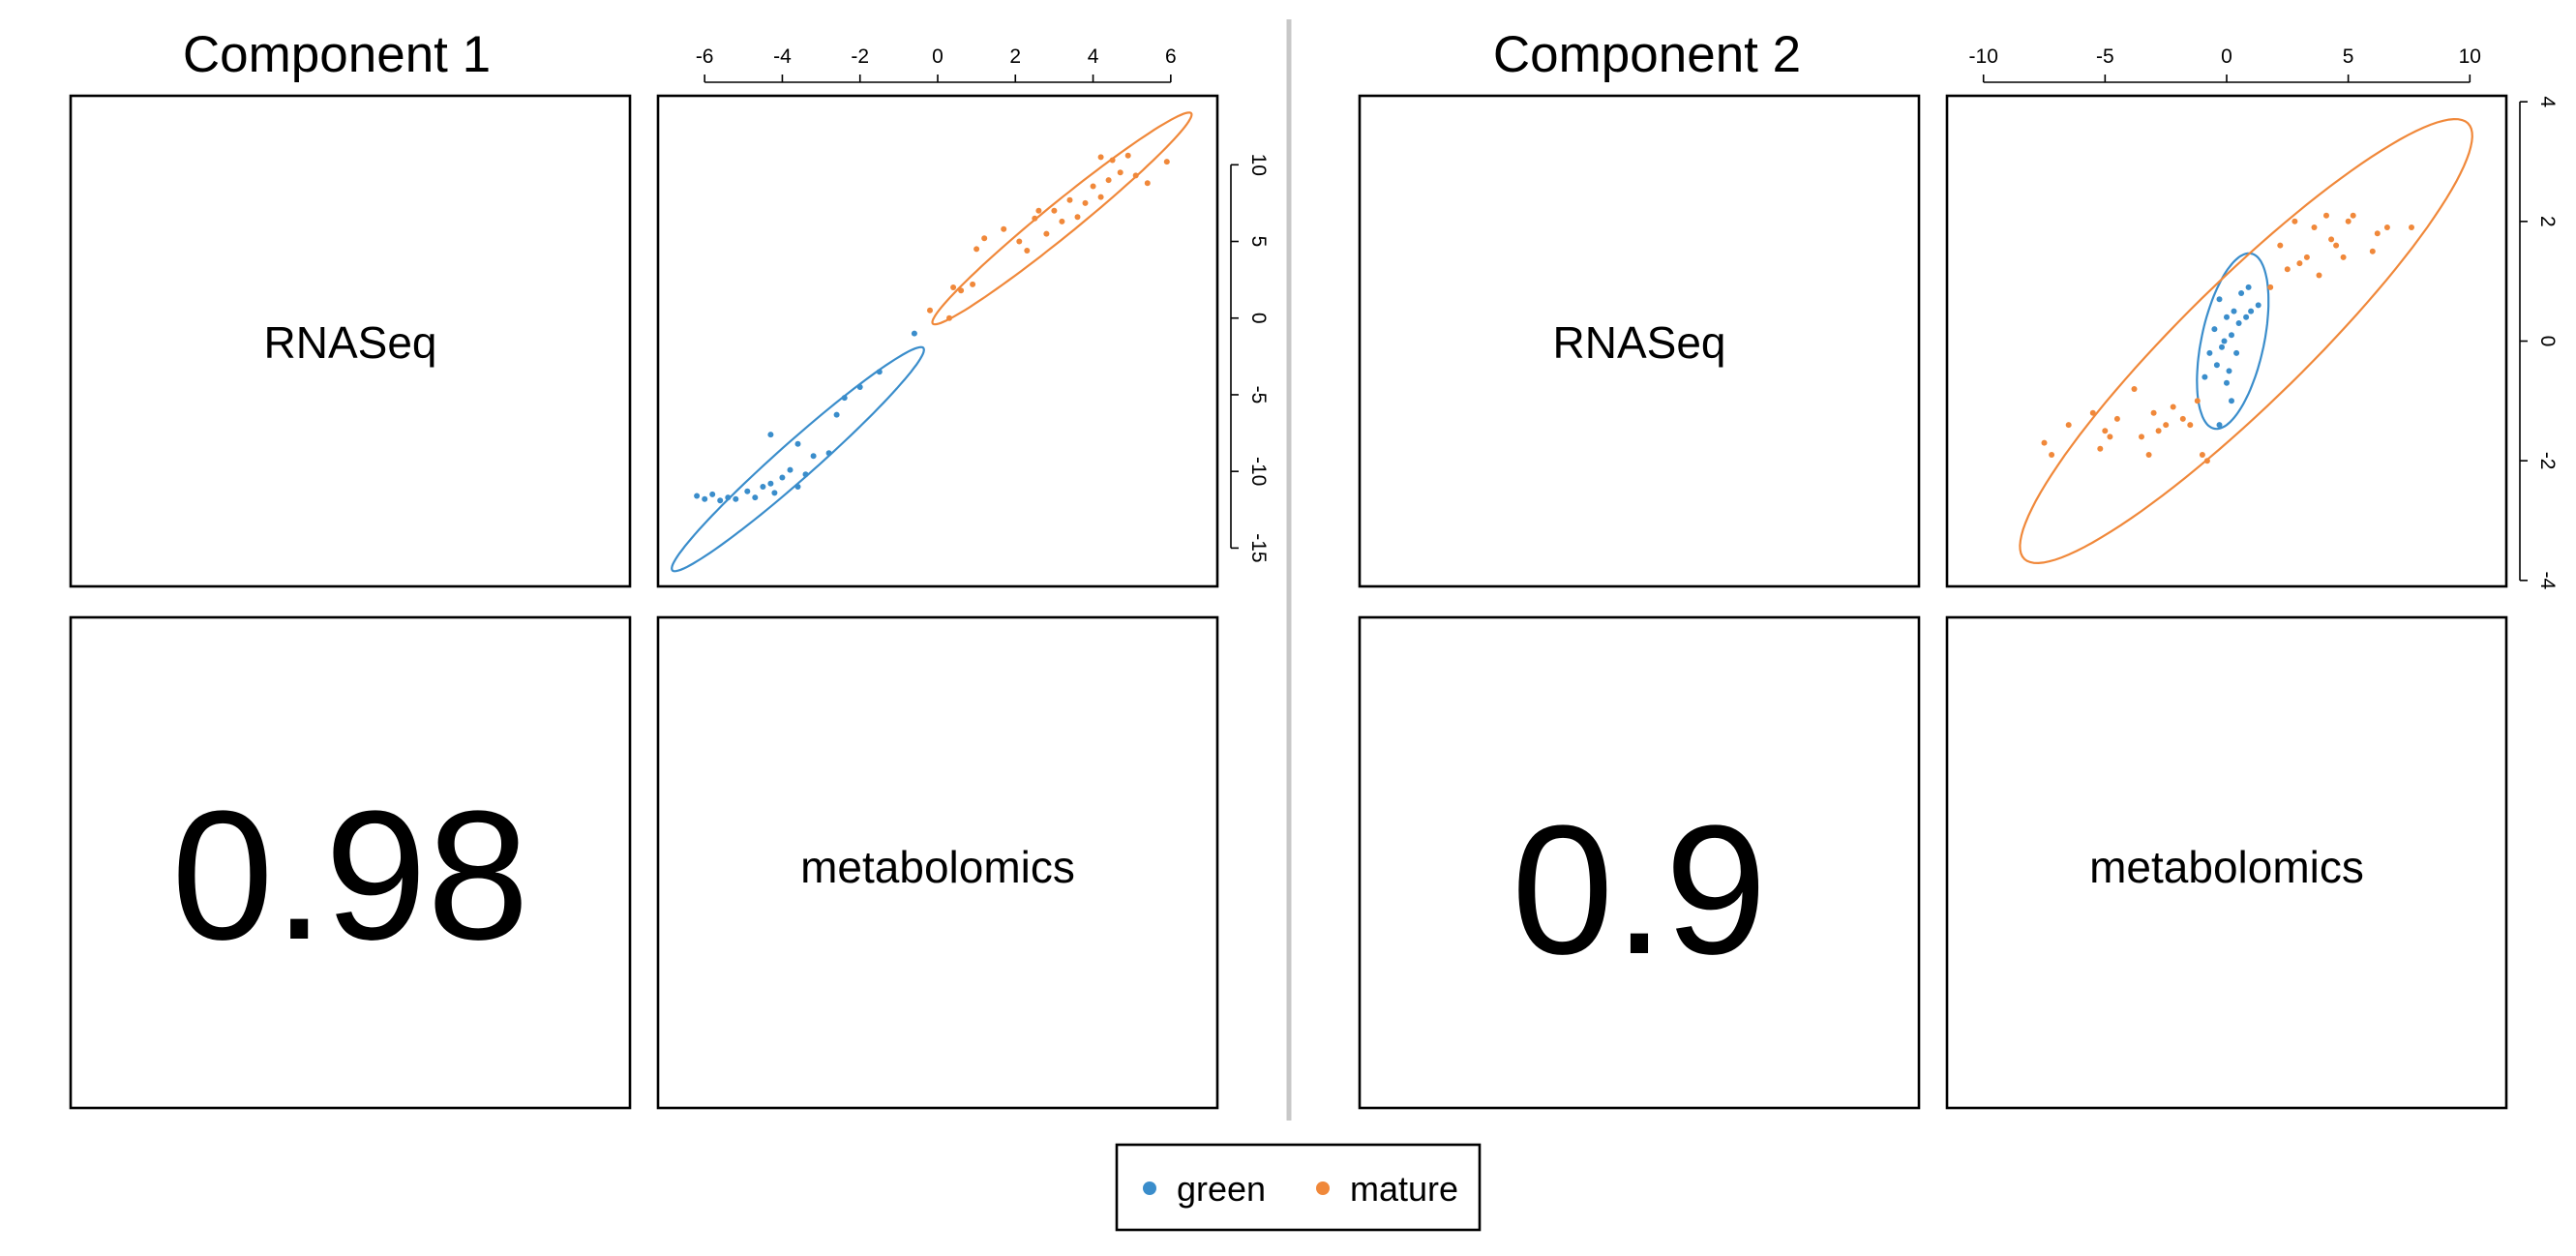  I want to click on c2-correlation-frame, so click(1639, 862).